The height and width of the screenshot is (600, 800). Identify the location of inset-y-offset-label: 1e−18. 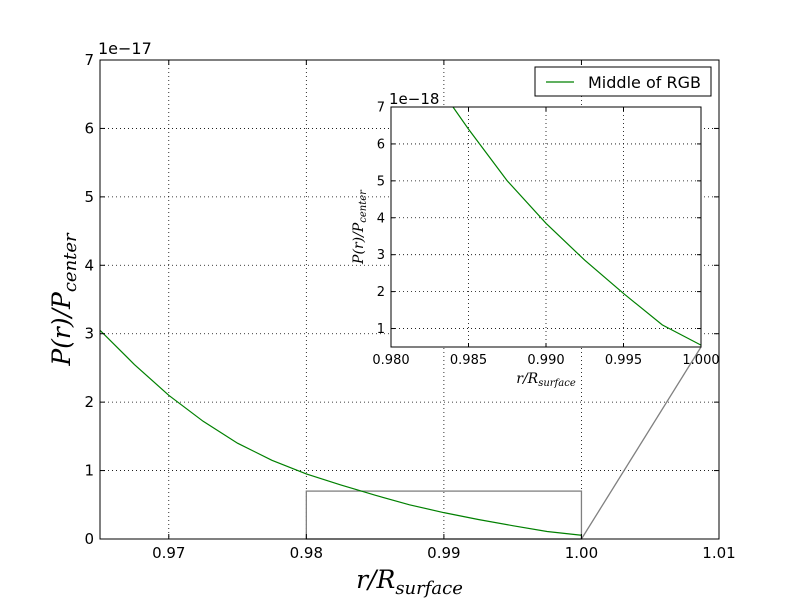
(414, 99).